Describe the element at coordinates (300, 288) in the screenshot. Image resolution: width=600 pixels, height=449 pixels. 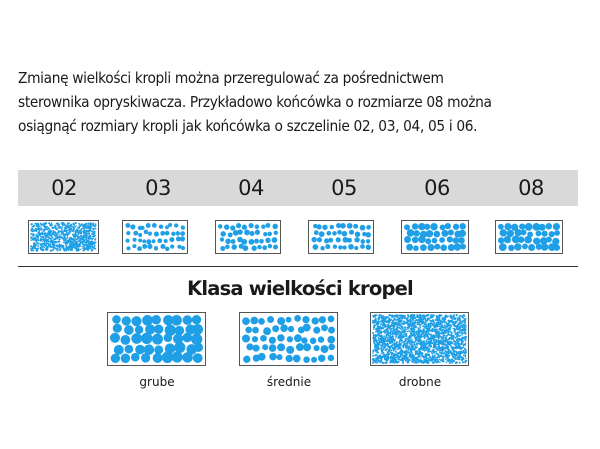
I see `droplet-class-title: Klasa wielkości kropel` at that location.